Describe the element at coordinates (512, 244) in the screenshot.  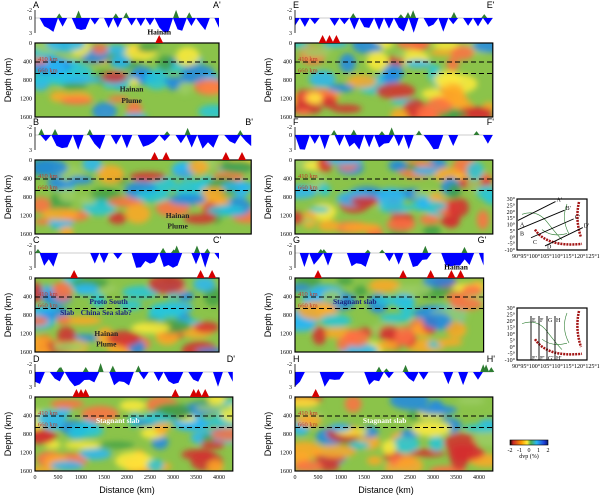
I see `latitude-tick: -5°` at that location.